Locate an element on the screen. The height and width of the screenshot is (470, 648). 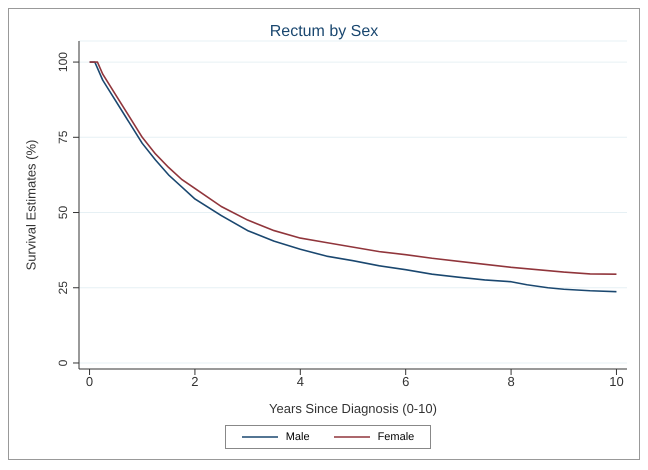
x-tick-label: 8 is located at coordinates (511, 382).